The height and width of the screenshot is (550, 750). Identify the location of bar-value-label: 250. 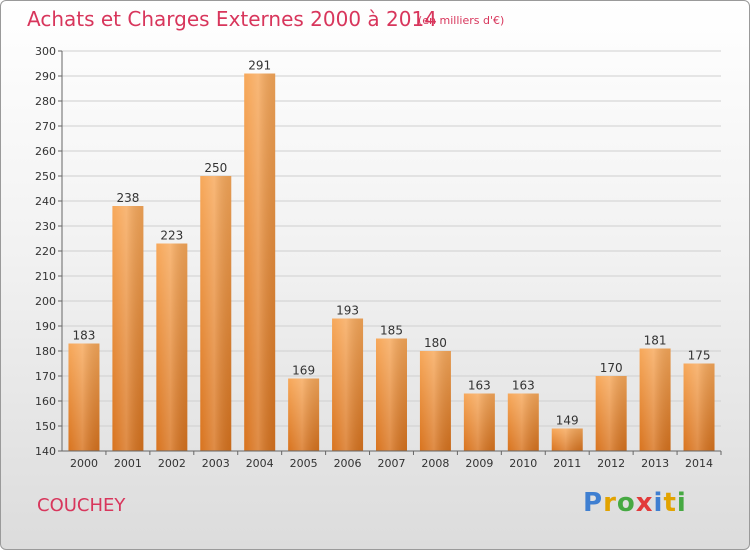
(215, 168).